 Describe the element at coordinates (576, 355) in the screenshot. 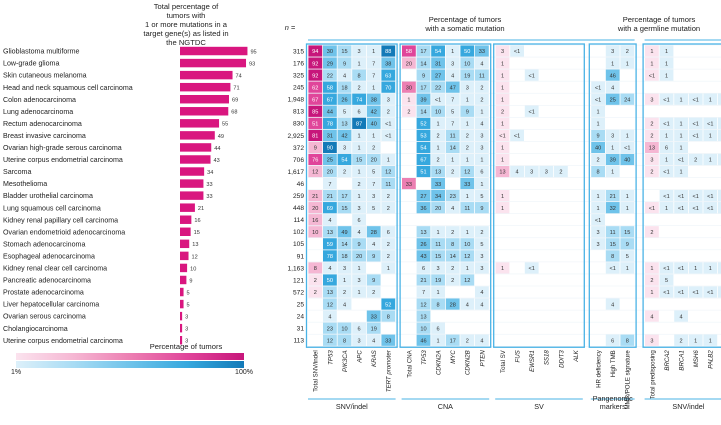

I see `column-label-alk: ALK` at that location.